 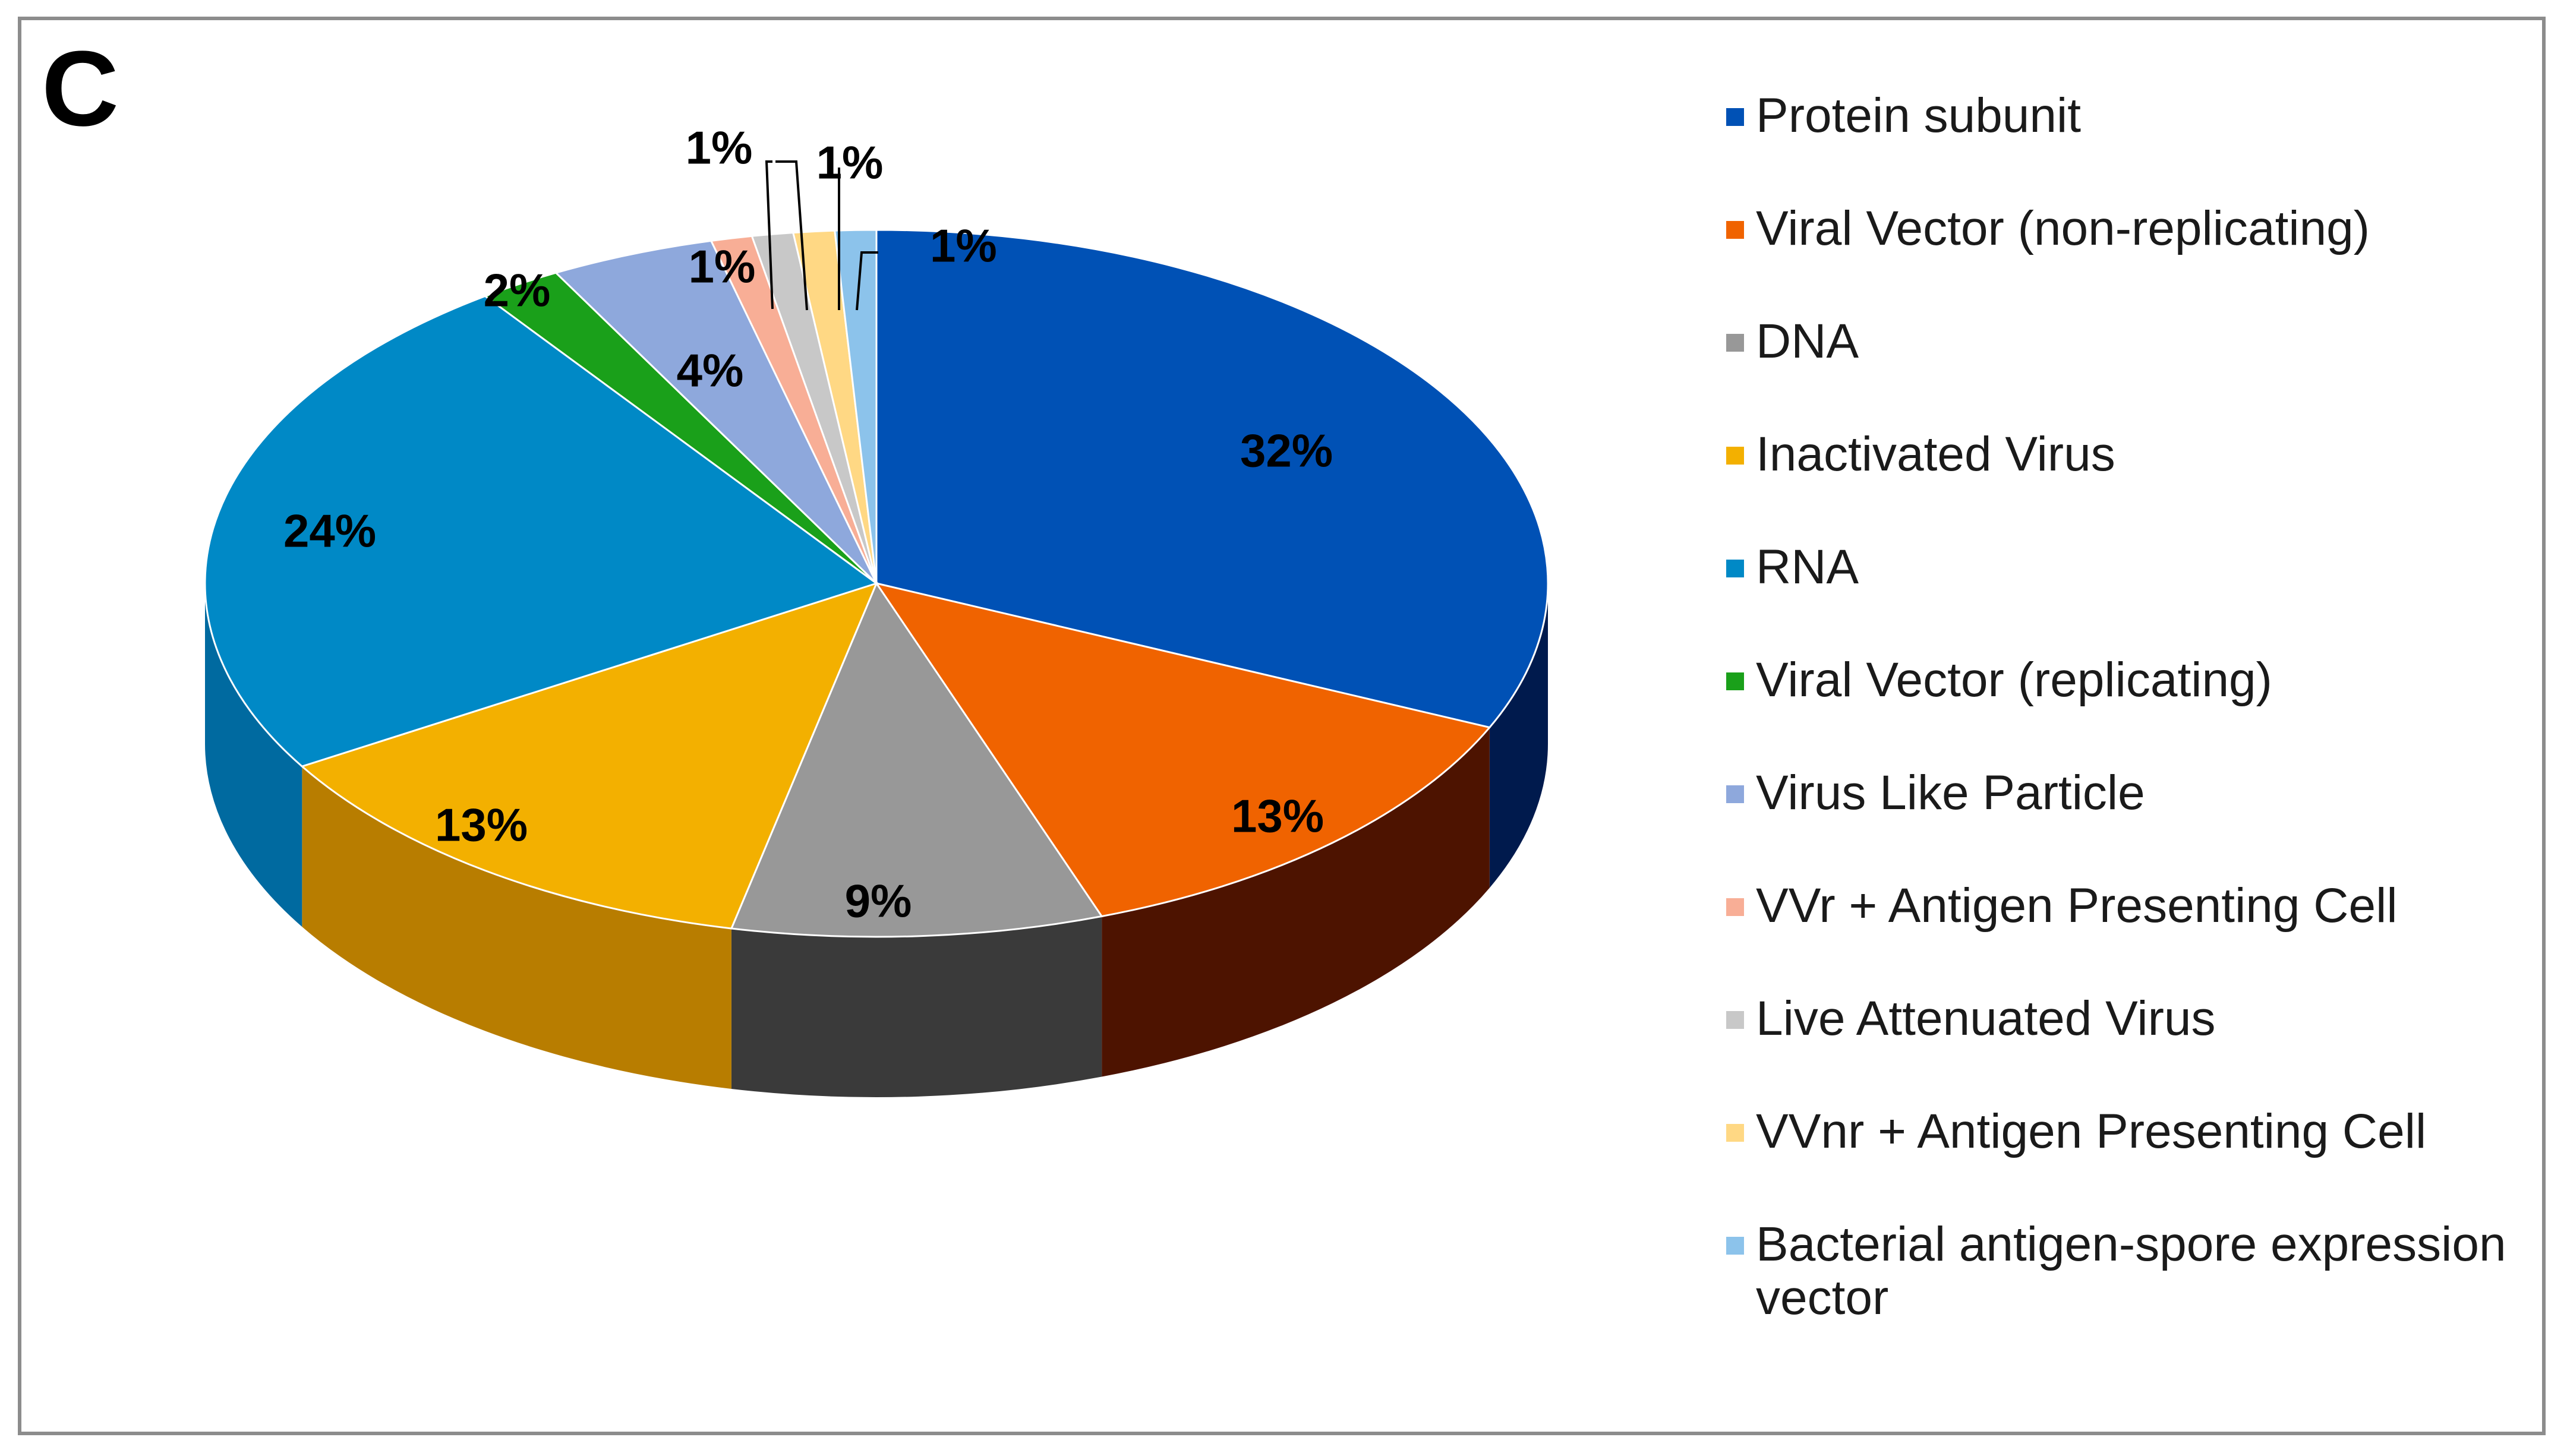 I want to click on pie-slice-rna, so click(x=542, y=531).